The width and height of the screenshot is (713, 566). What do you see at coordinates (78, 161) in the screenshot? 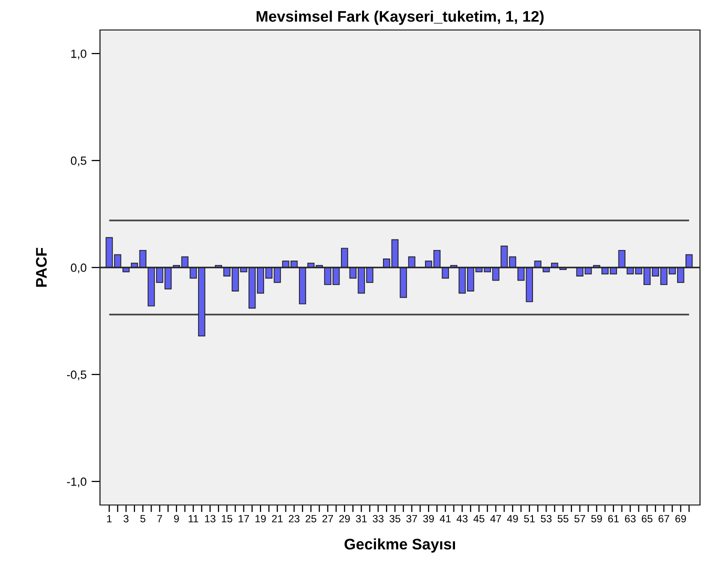
I see `y-tick-label: 0,5` at bounding box center [78, 161].